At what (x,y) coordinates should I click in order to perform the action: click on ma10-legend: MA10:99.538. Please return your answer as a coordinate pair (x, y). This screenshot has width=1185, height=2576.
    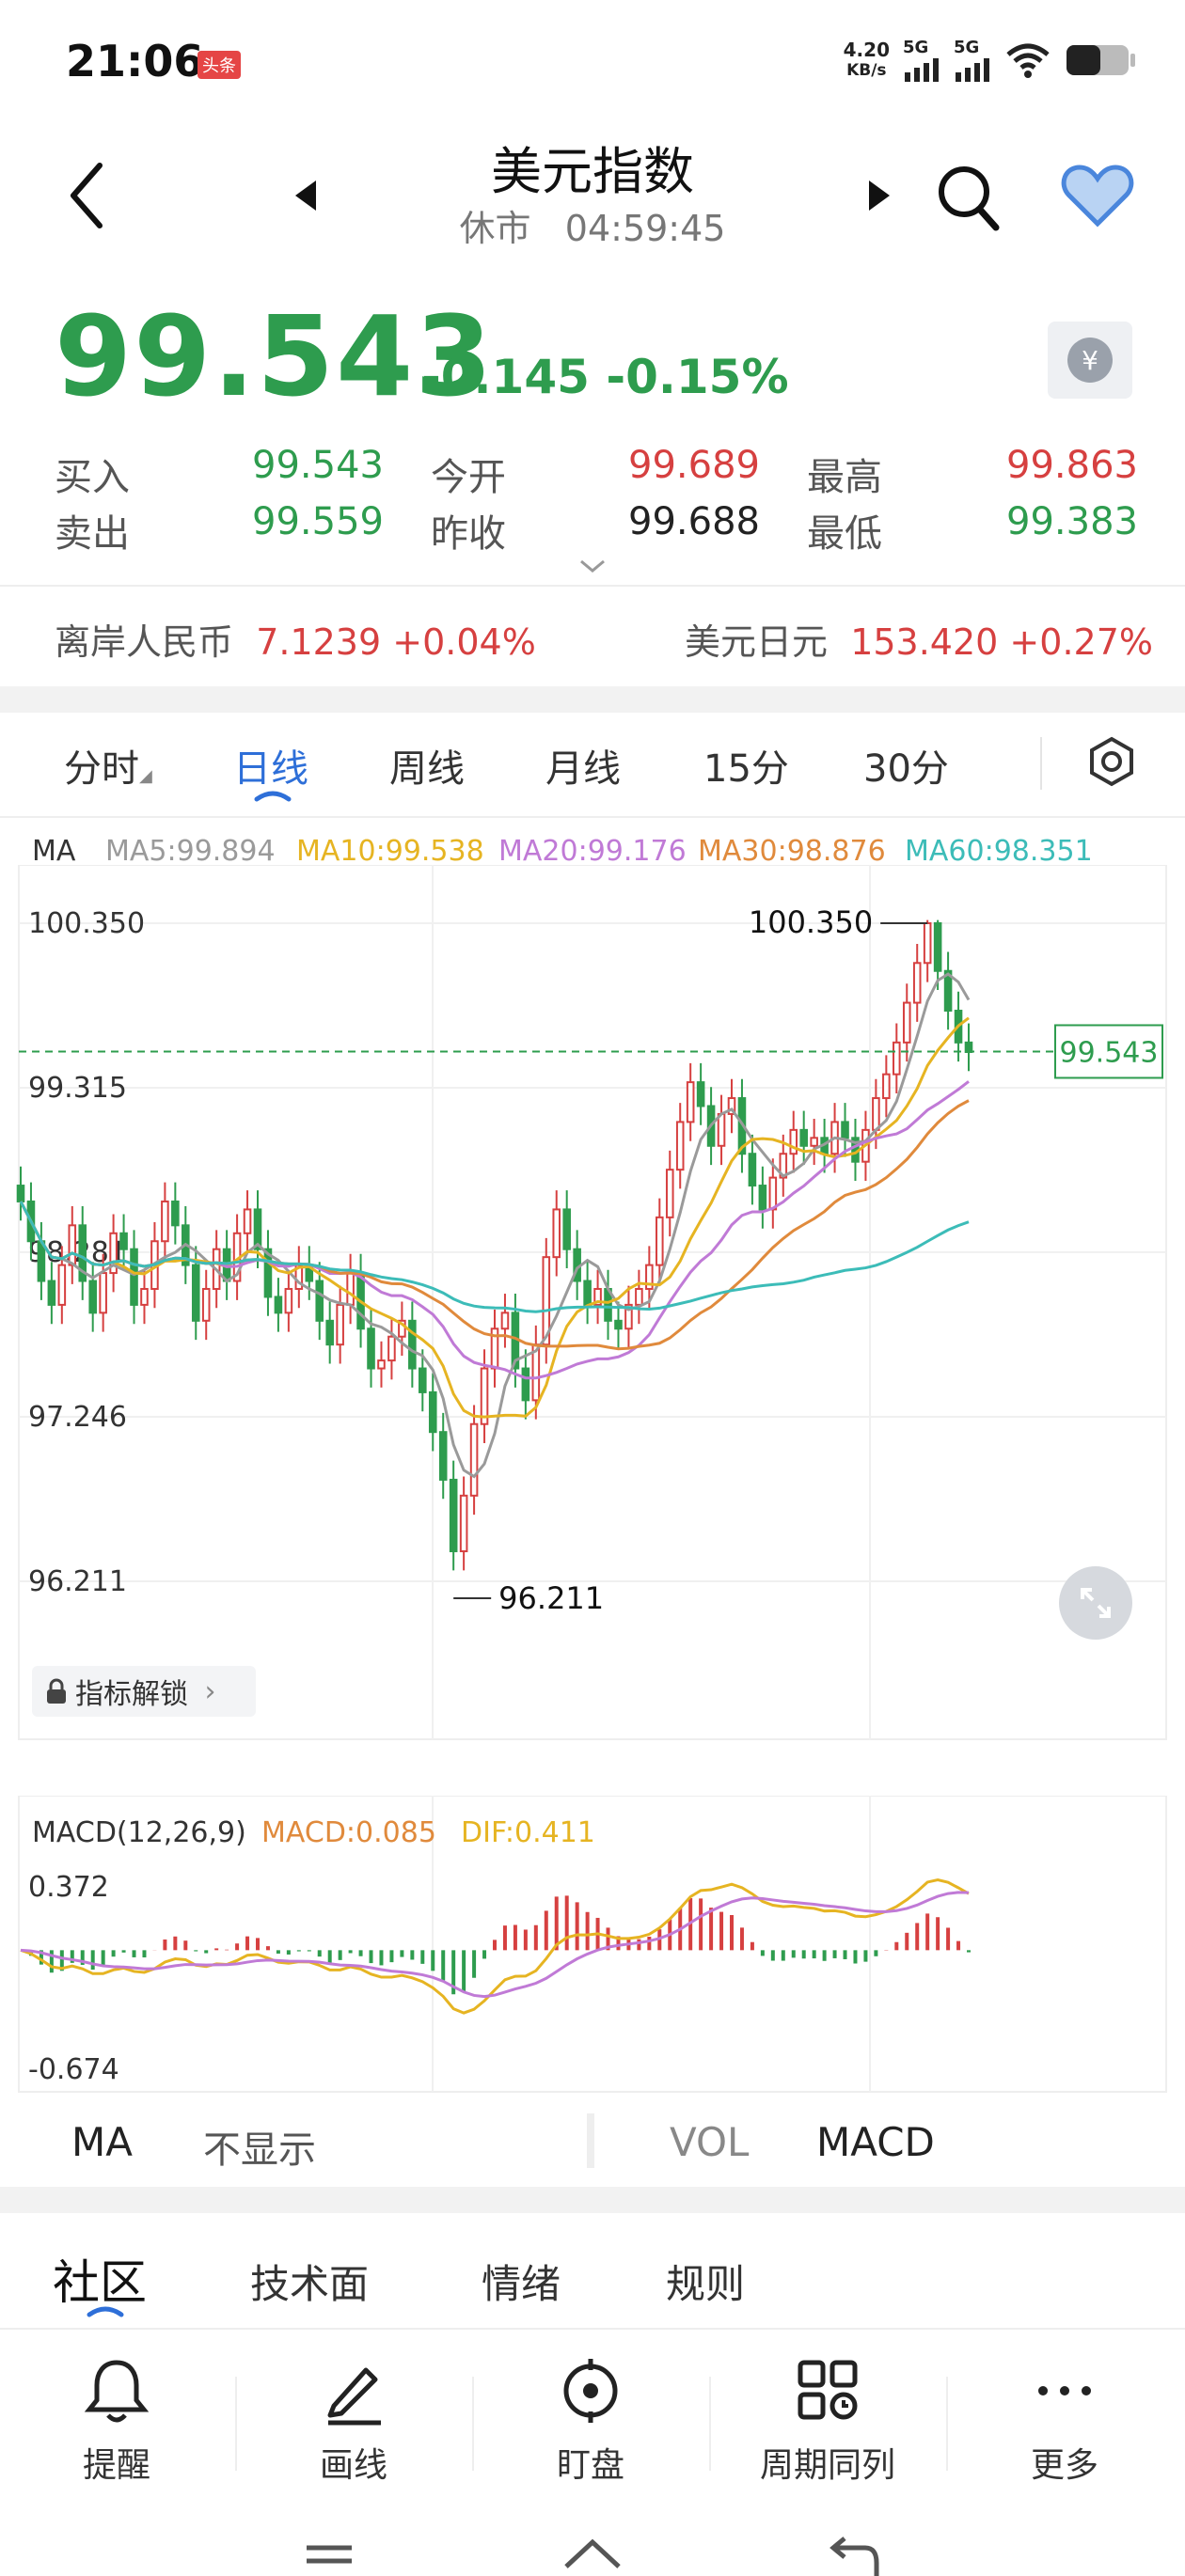
    Looking at the image, I should click on (390, 852).